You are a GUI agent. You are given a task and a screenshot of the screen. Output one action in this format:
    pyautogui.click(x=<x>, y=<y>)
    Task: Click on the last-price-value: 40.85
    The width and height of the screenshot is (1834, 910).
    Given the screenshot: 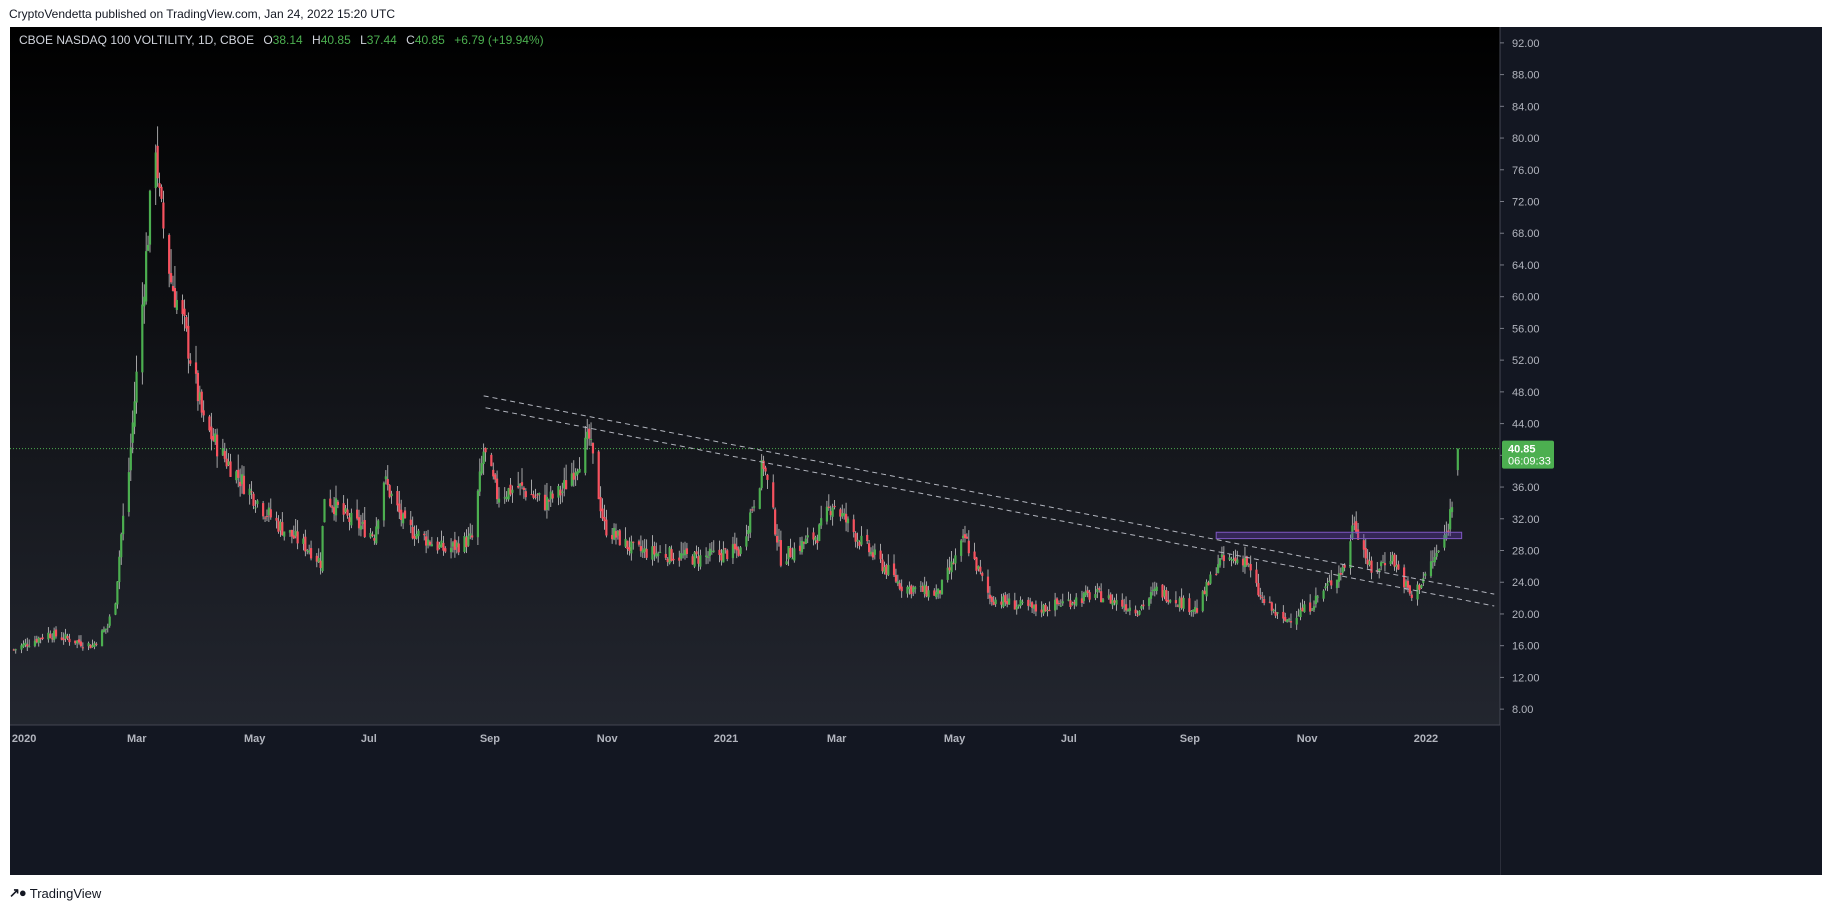 What is the action you would take?
    pyautogui.click(x=1522, y=450)
    